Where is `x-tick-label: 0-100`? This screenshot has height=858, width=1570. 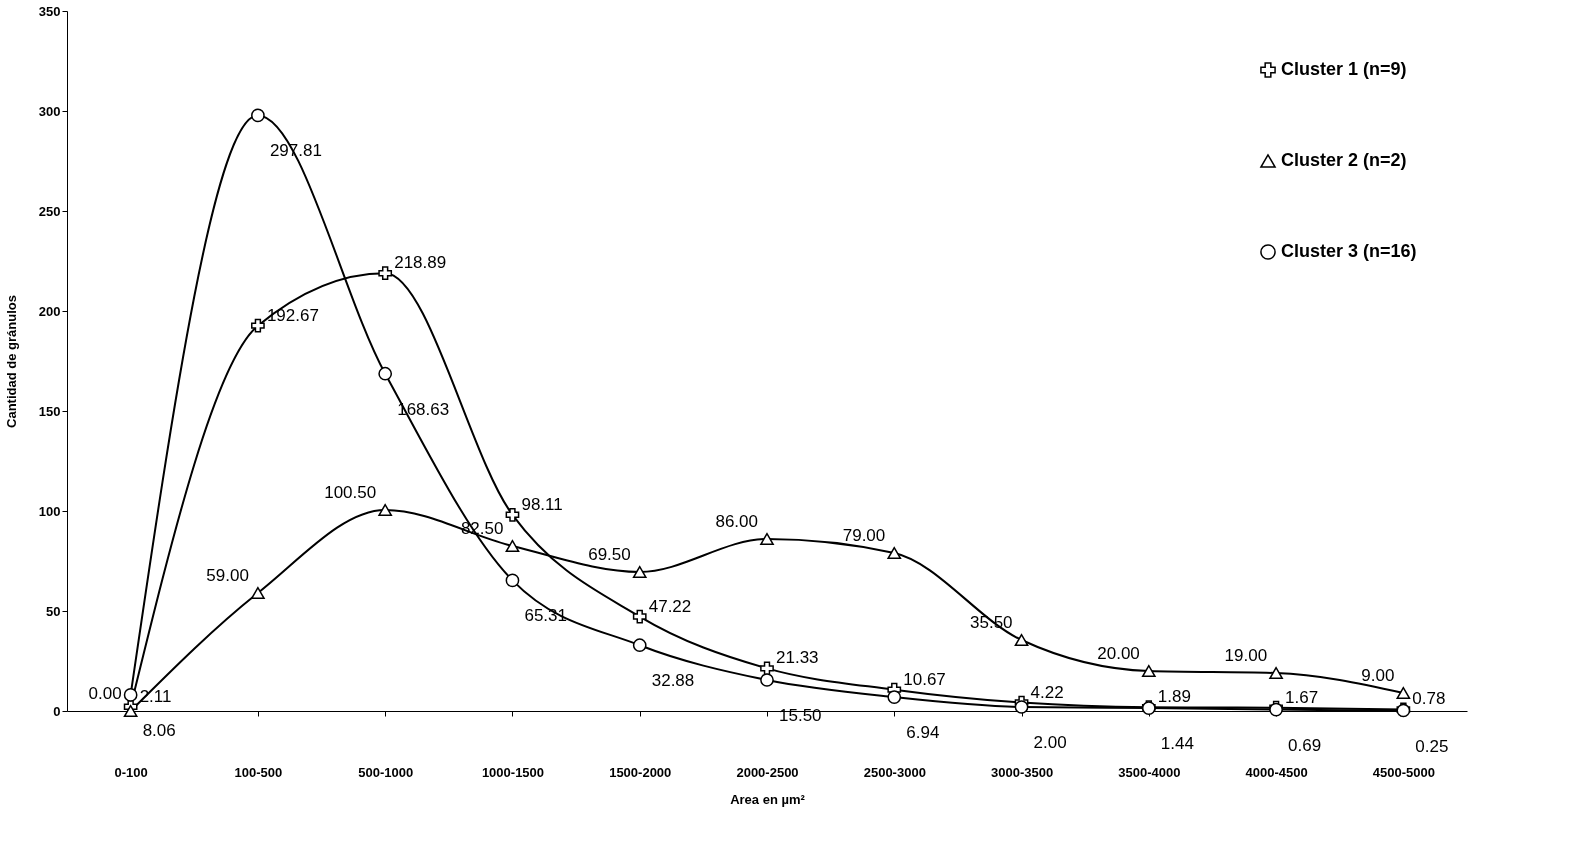
x-tick-label: 0-100 is located at coordinates (131, 772).